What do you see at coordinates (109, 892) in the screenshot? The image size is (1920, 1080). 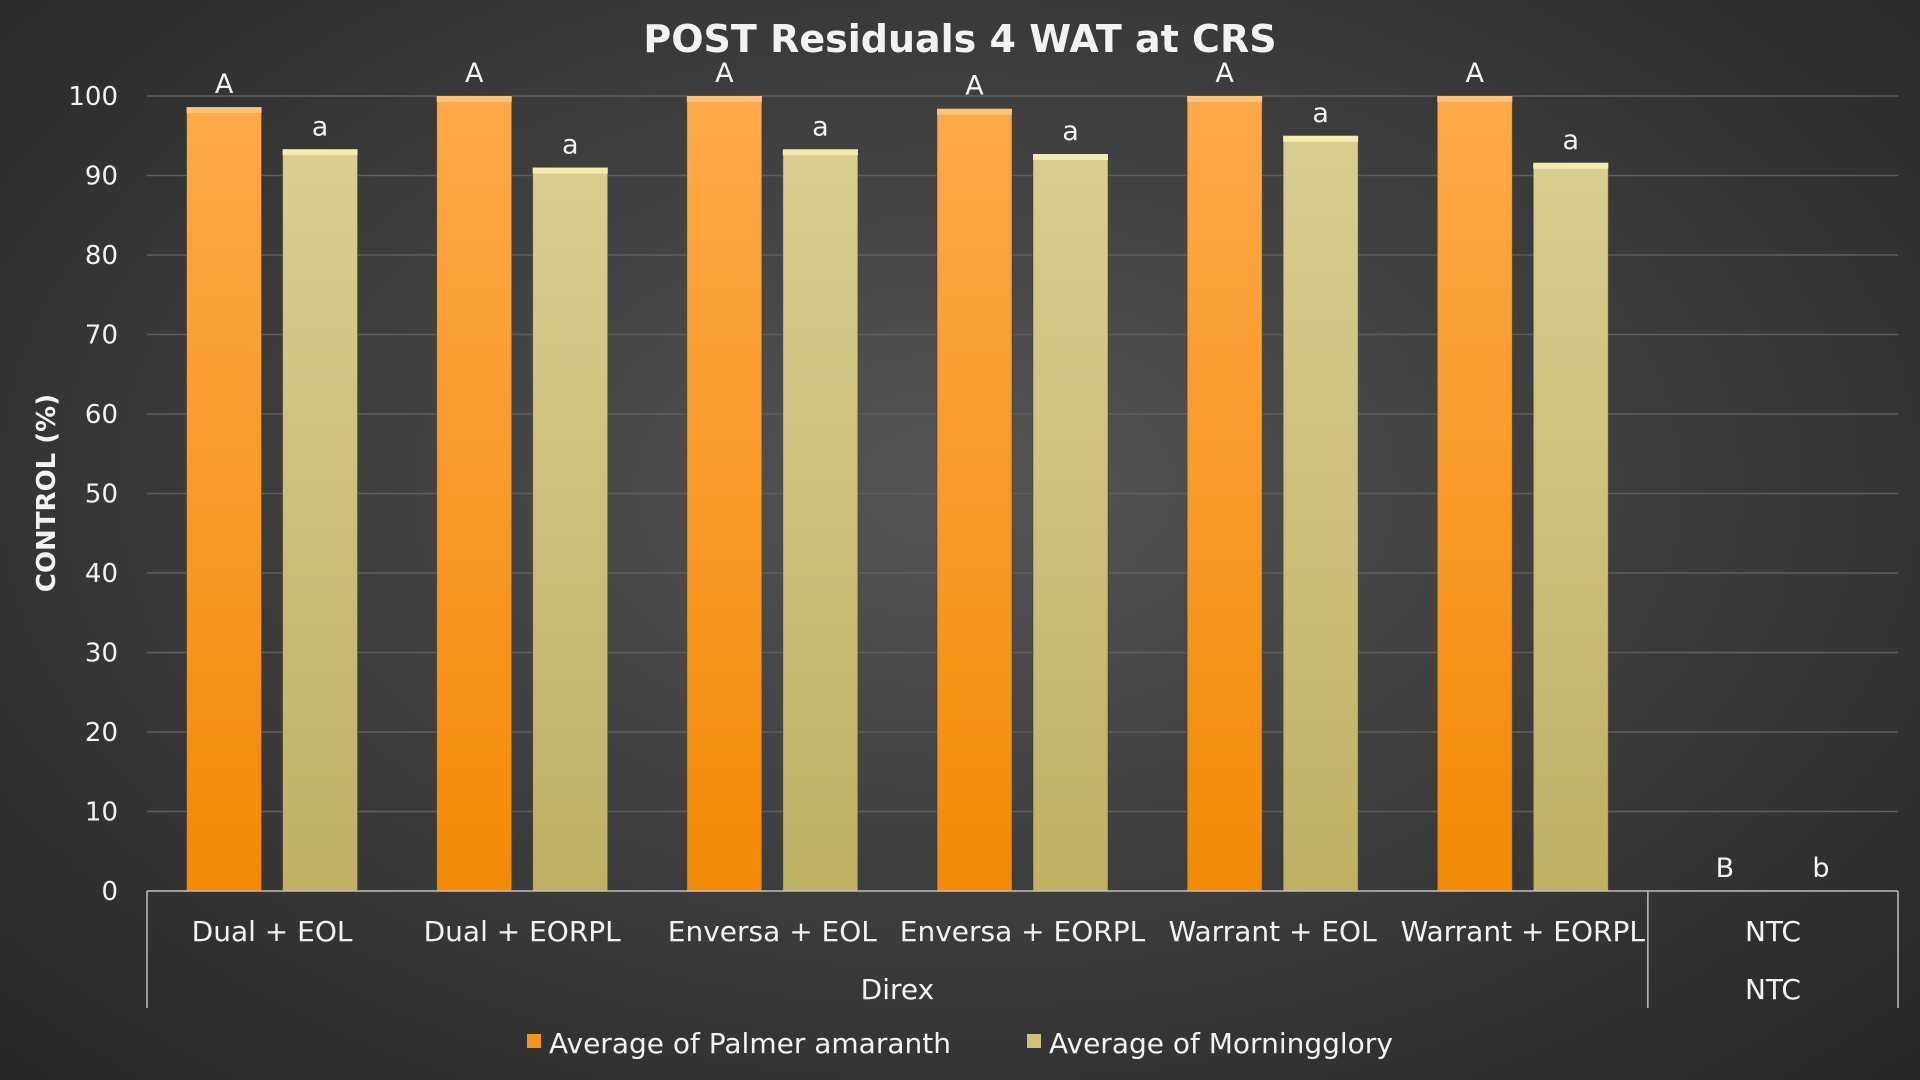 I see `y-tick-label: 0` at bounding box center [109, 892].